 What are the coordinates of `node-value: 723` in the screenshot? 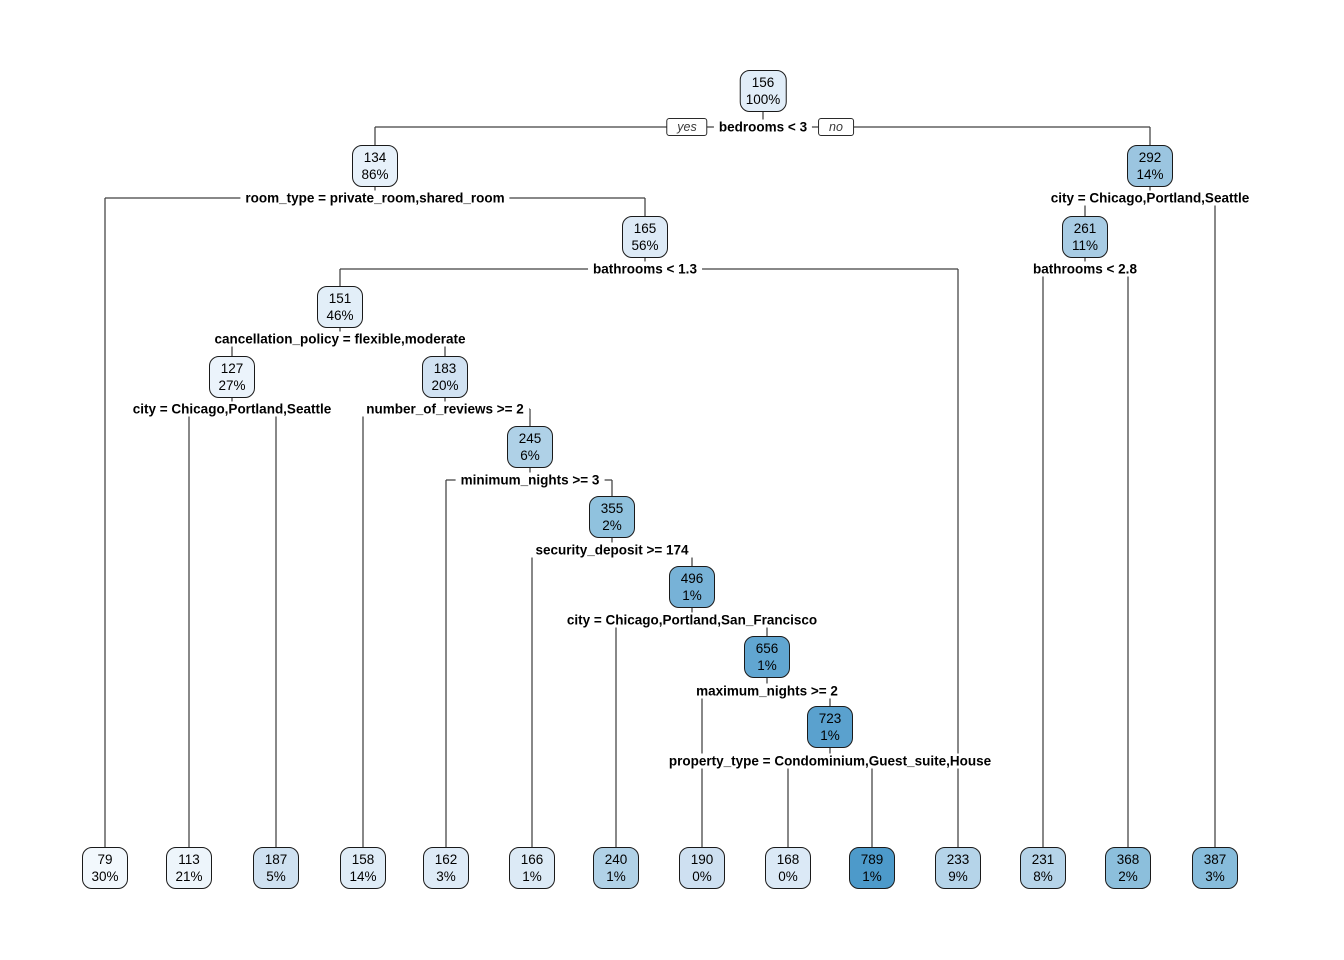 It's located at (830, 718).